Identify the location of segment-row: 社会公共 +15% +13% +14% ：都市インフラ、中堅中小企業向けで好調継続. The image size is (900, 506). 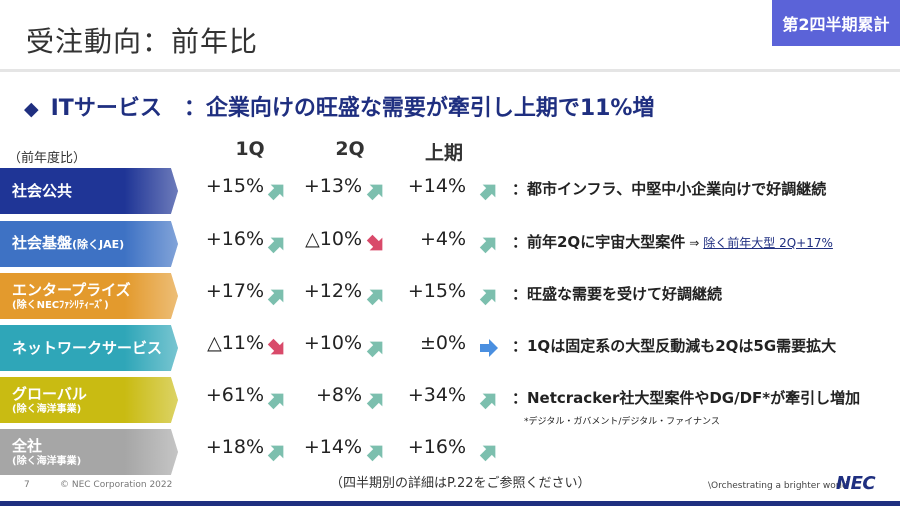
(450, 191).